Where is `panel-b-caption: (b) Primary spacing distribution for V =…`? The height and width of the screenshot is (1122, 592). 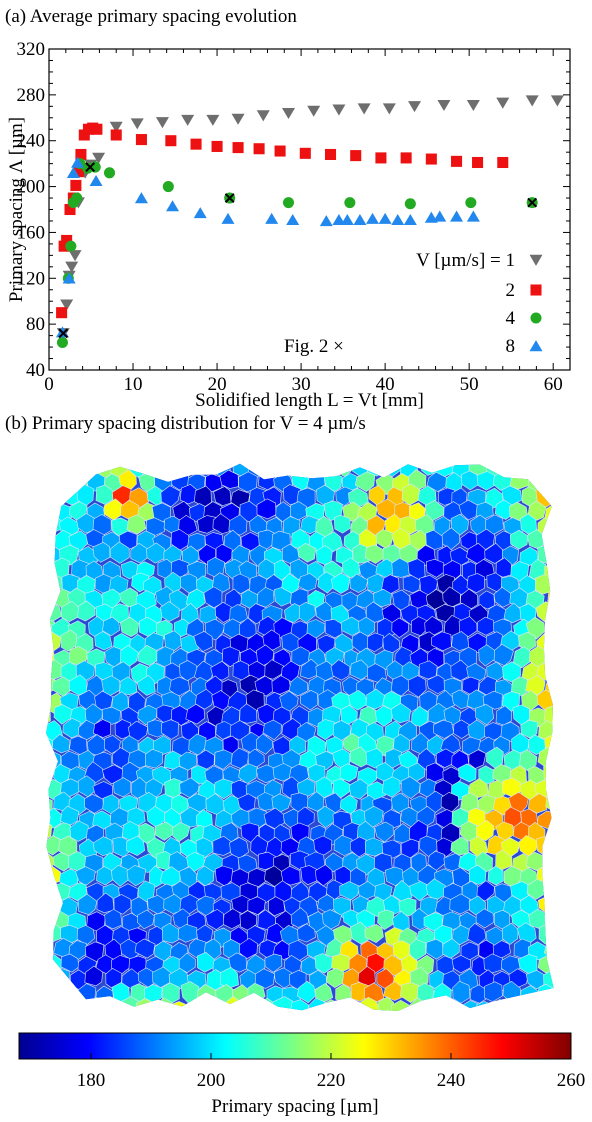 panel-b-caption: (b) Primary spacing distribution for V =… is located at coordinates (185, 423).